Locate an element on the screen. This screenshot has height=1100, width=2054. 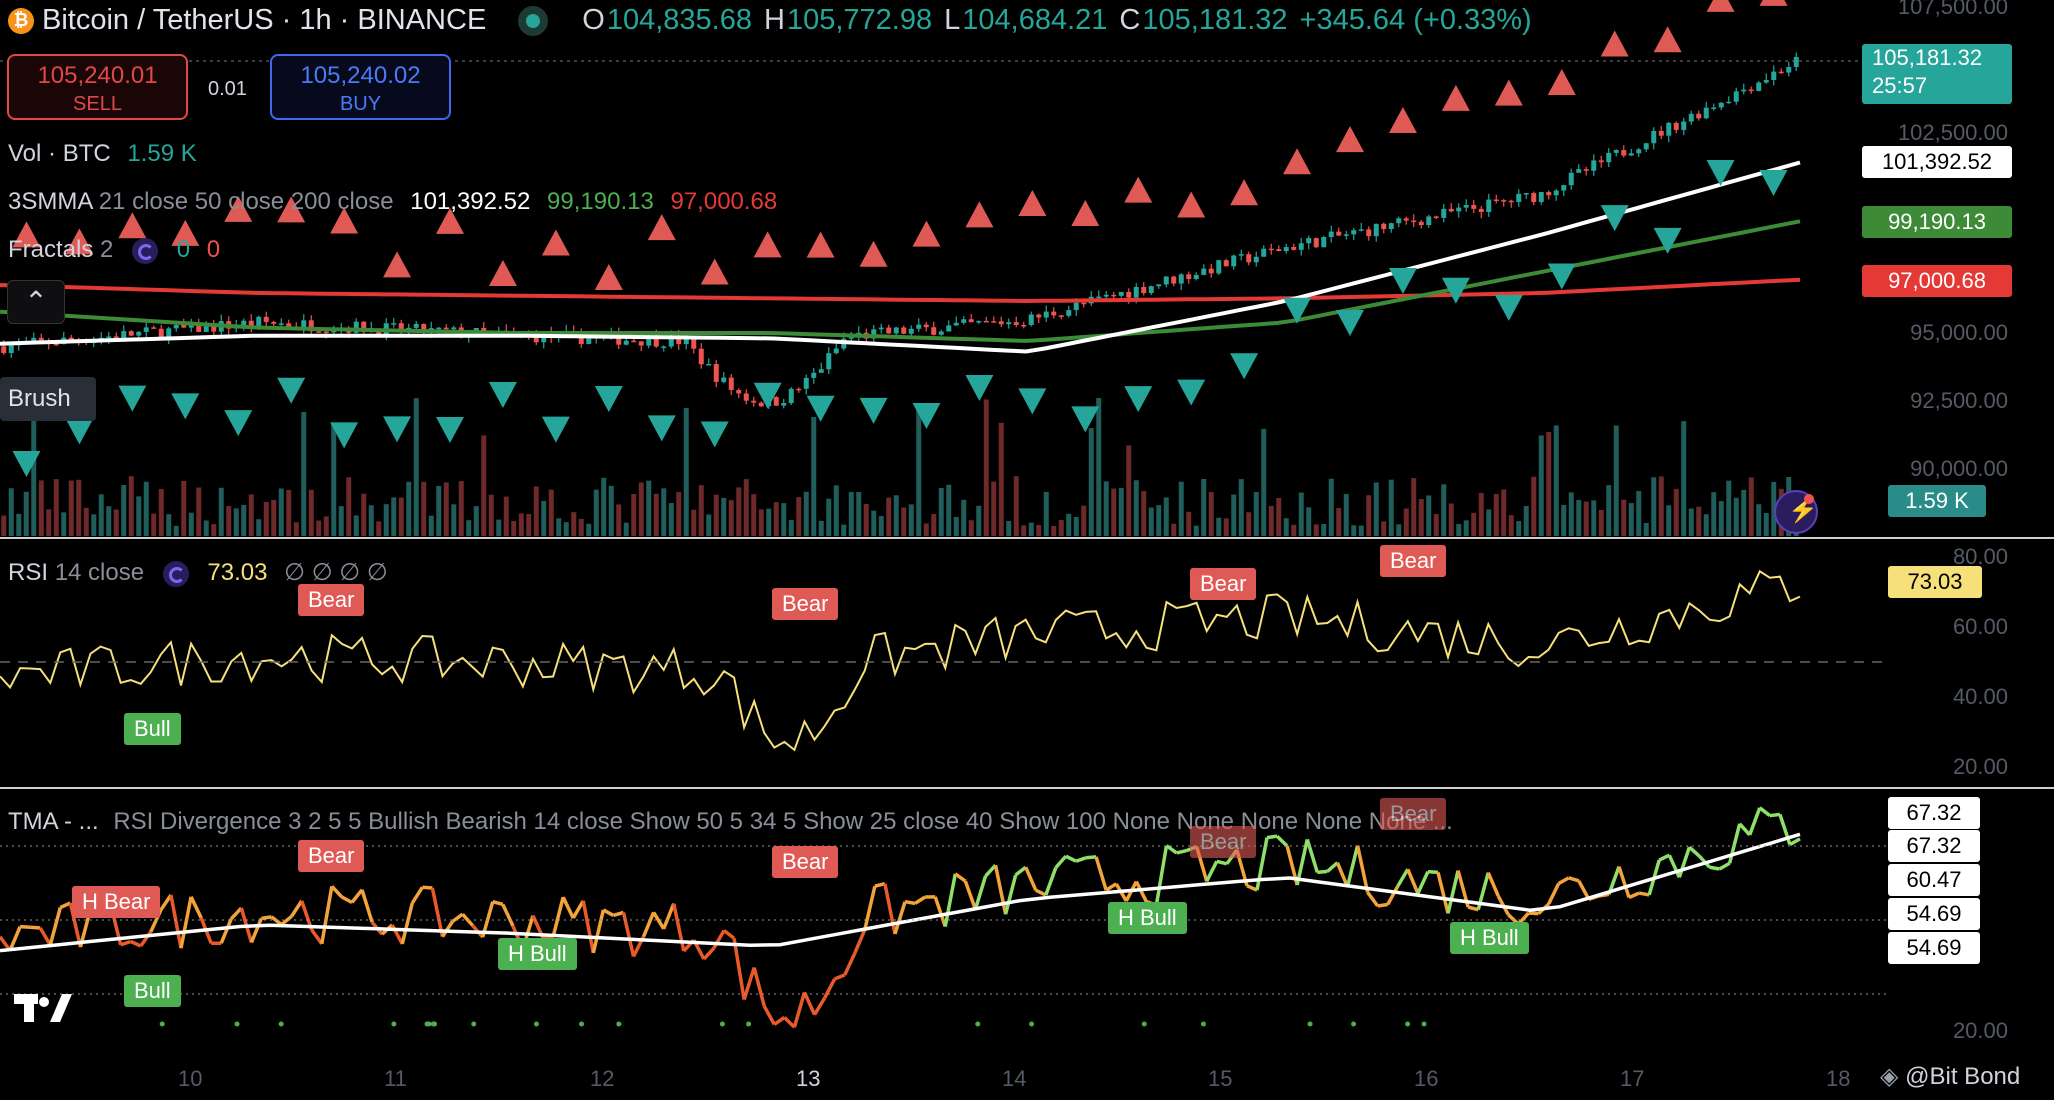
replay-button: ⚡ is located at coordinates (1796, 512).